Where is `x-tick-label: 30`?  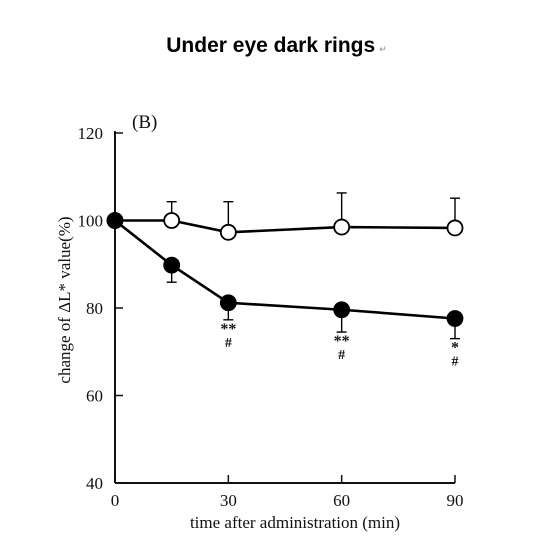 x-tick-label: 30 is located at coordinates (228, 500).